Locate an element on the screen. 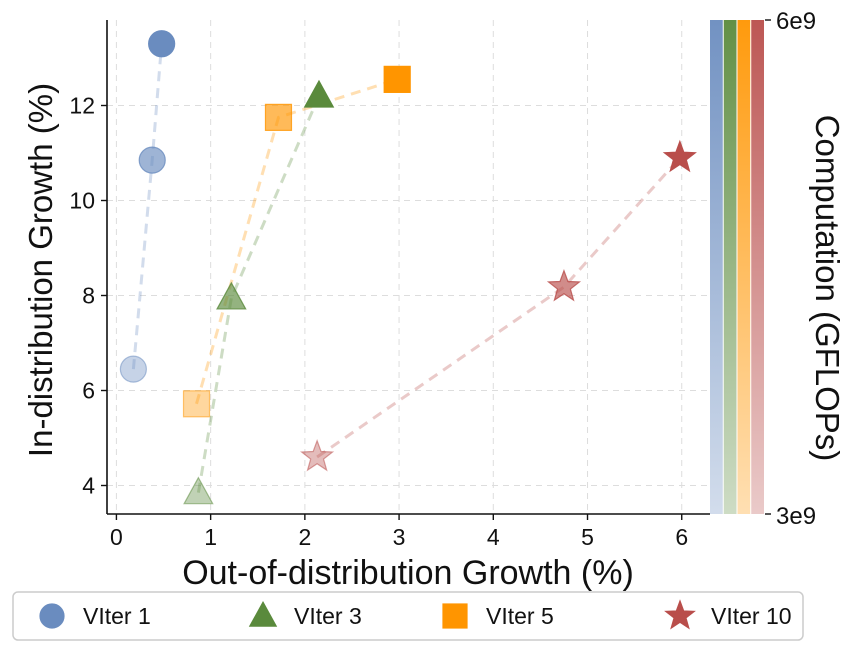 Image resolution: width=848 pixels, height=652 pixels. legend-box is located at coordinates (408, 616).